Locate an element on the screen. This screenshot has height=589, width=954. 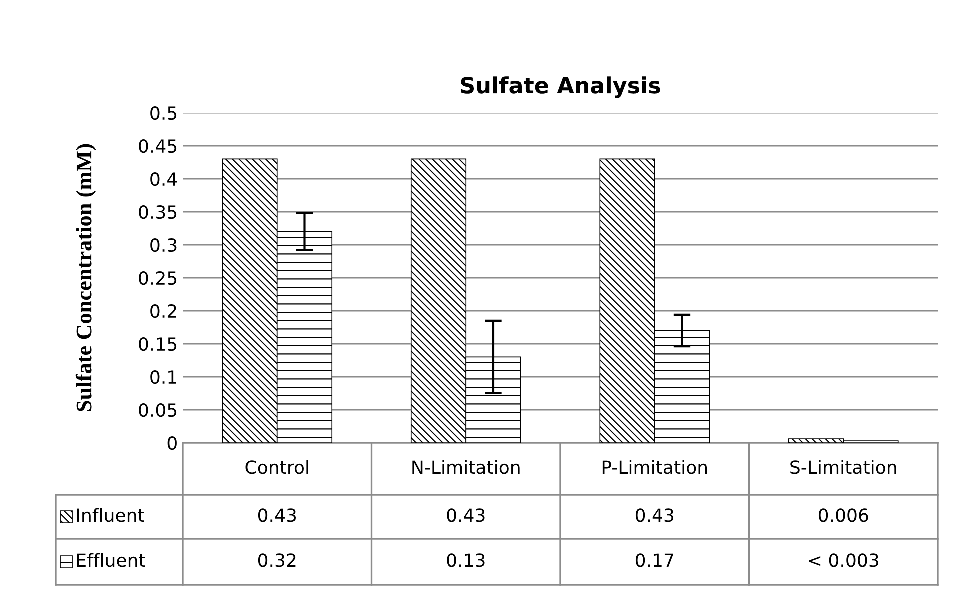
y-tick-label: 0.05 is located at coordinates (158, 410).